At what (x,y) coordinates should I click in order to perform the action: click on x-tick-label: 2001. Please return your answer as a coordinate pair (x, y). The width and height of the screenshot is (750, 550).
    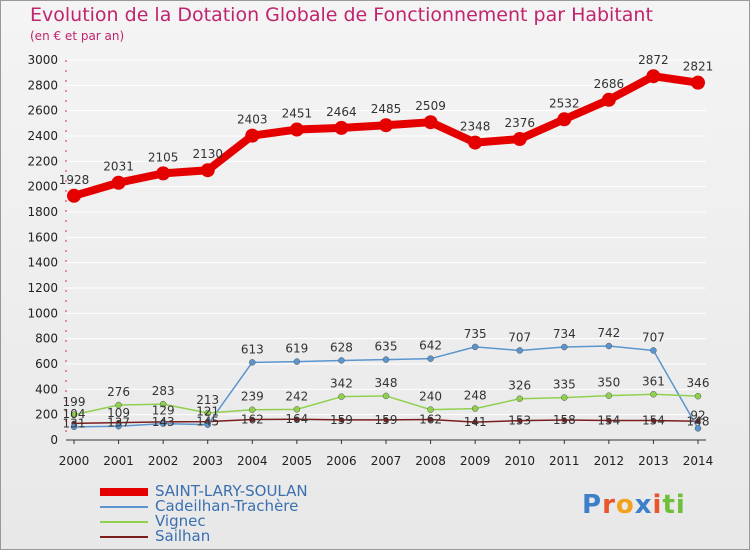
    Looking at the image, I should click on (118, 461).